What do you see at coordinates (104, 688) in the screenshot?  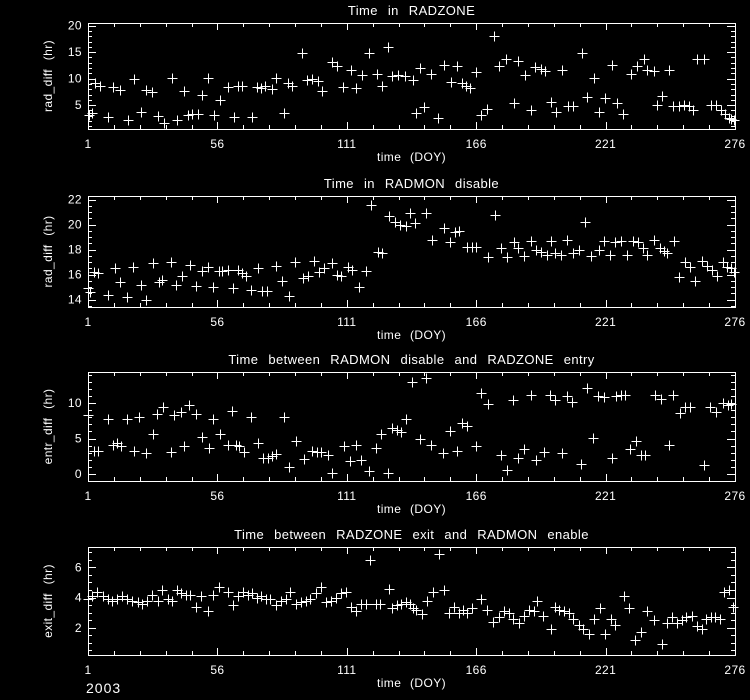 I see `year-label: 2003` at bounding box center [104, 688].